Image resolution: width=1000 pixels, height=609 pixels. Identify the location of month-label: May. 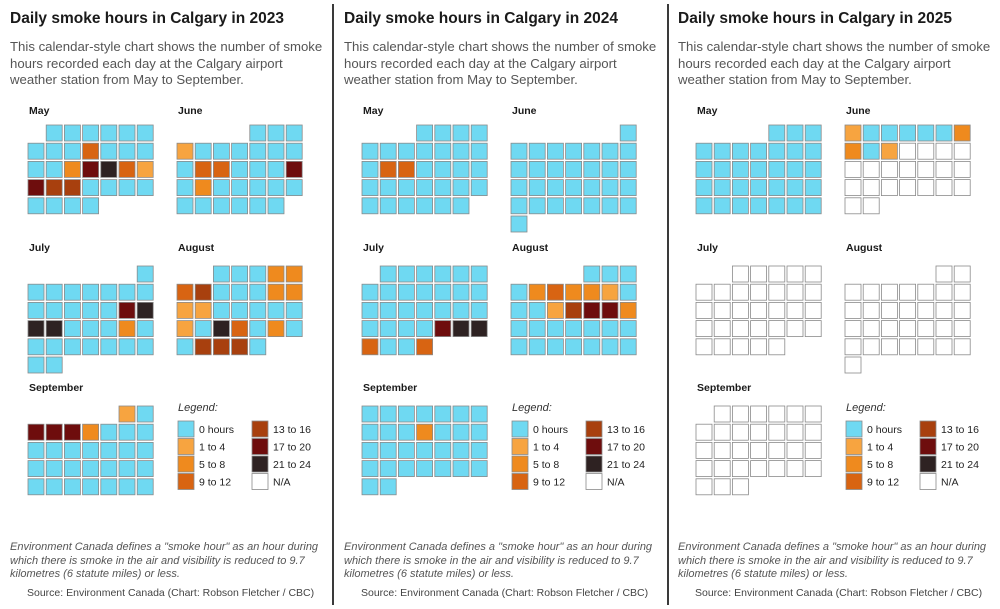
(39, 111).